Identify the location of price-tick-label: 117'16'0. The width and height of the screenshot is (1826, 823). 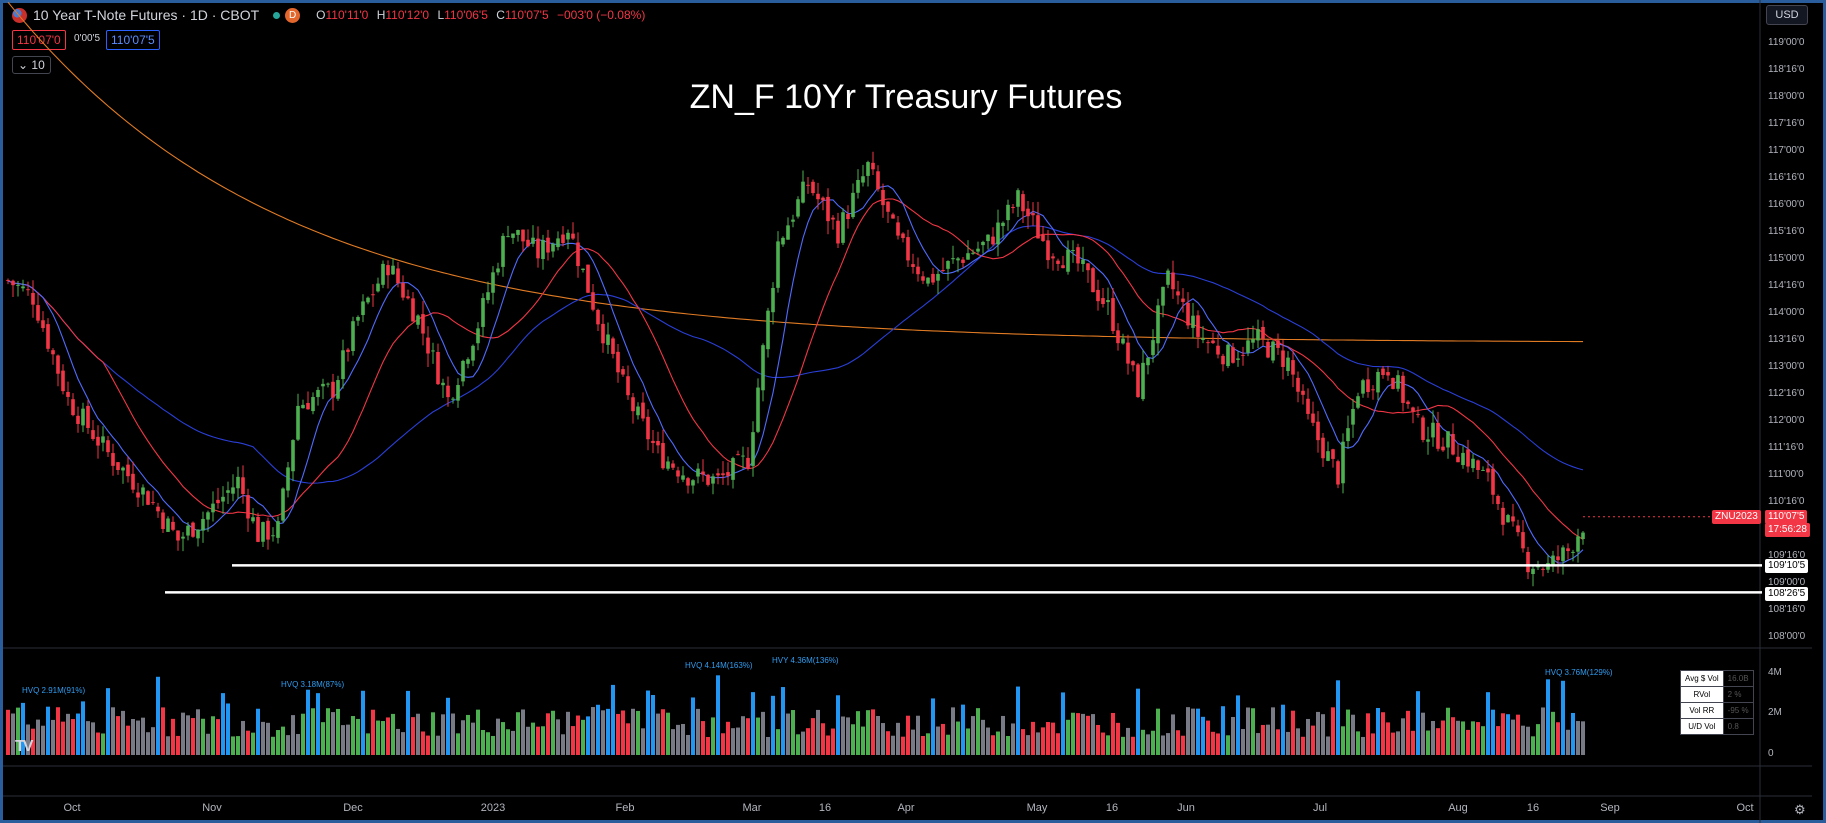
(1786, 123).